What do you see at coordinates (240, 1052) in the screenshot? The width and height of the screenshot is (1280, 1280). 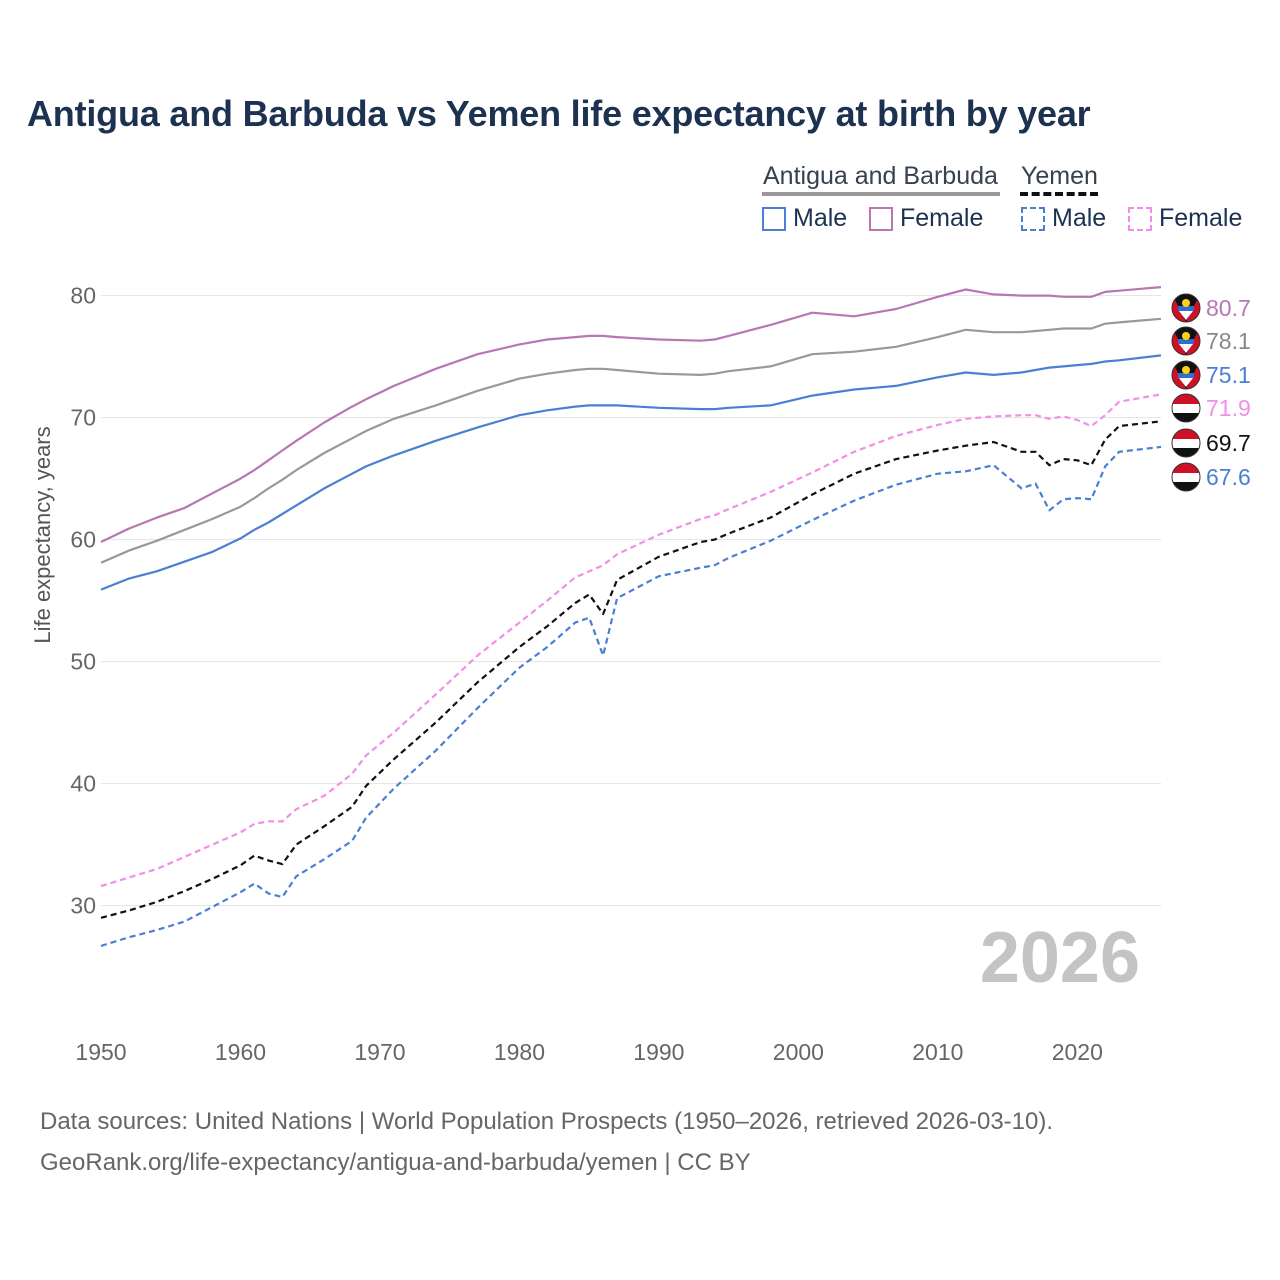 I see `x-tick-label: 1960` at bounding box center [240, 1052].